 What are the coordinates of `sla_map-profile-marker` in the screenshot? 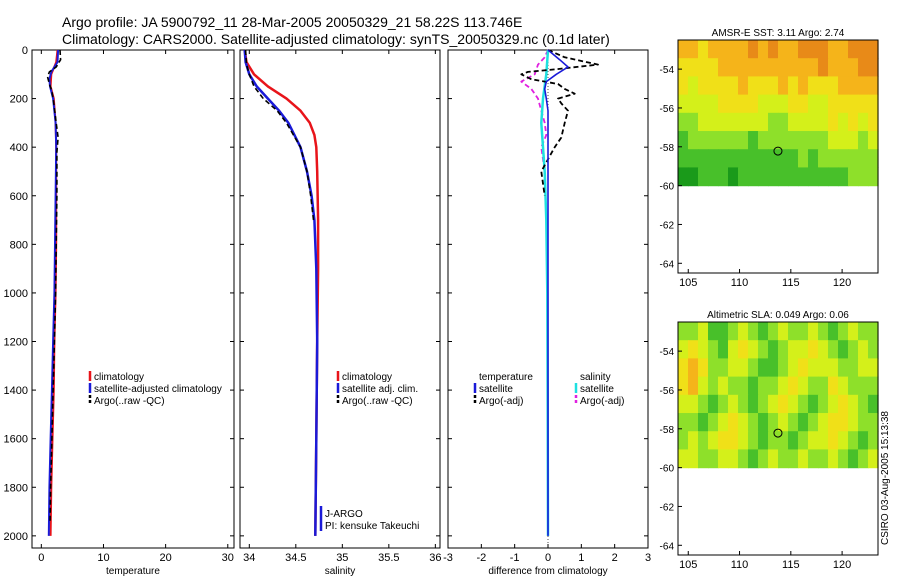 It's located at (778, 433).